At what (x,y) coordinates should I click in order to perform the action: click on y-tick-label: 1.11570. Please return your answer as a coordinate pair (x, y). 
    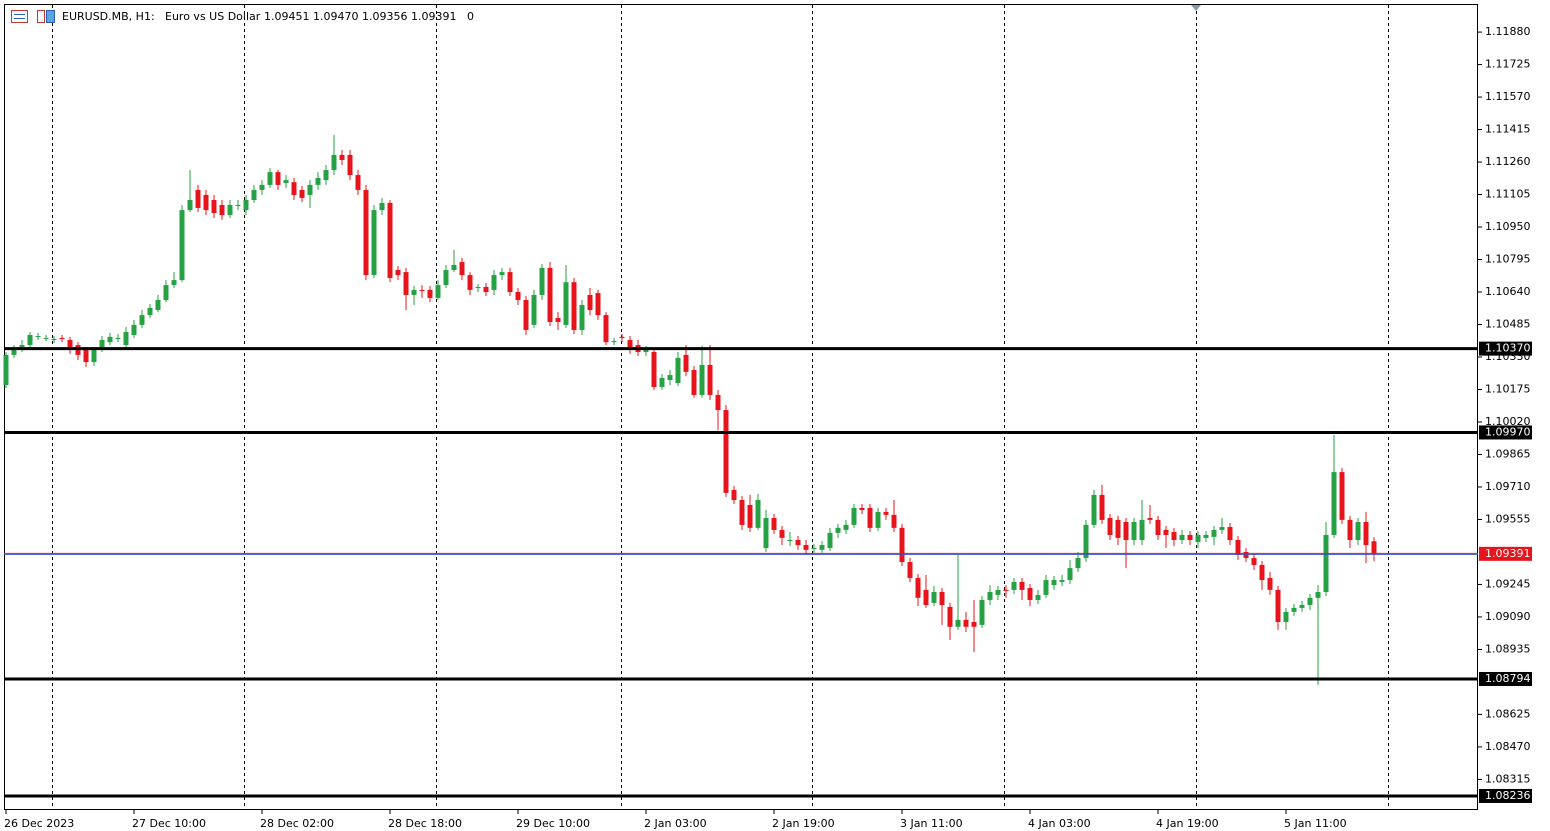
    Looking at the image, I should click on (1508, 96).